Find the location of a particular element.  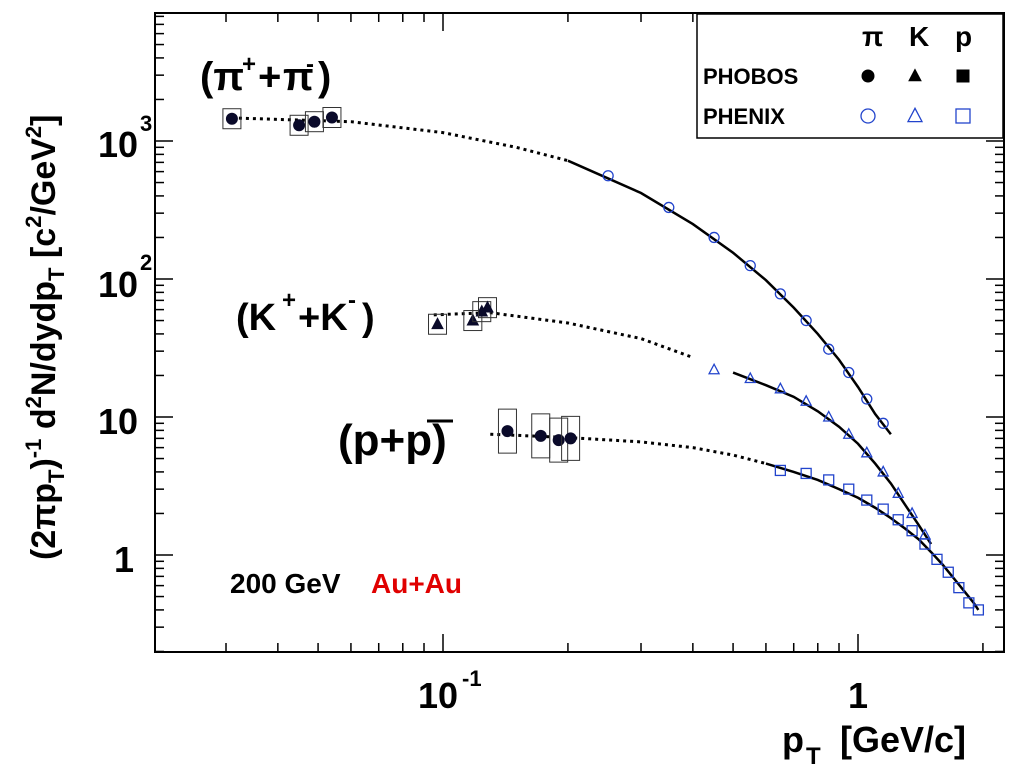

svg-text: p is located at coordinates (793, 739).